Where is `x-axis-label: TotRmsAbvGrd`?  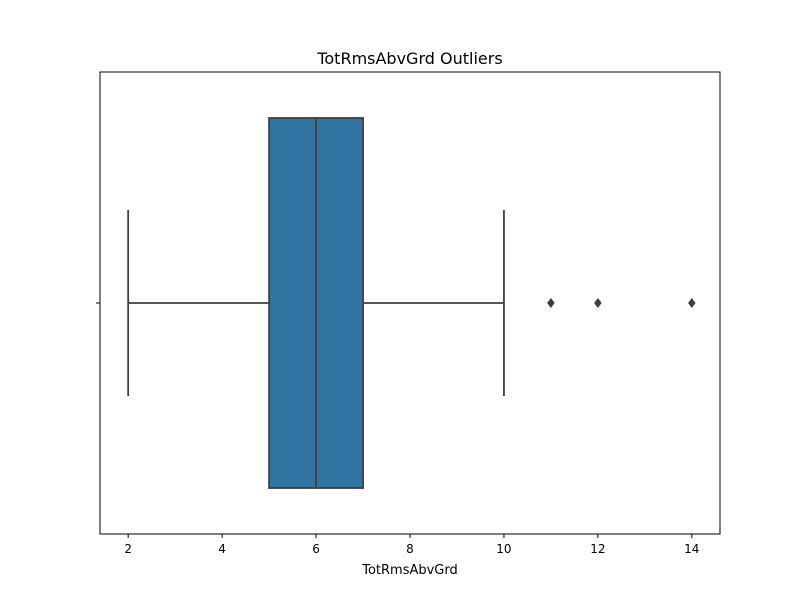
x-axis-label: TotRmsAbvGrd is located at coordinates (409, 570).